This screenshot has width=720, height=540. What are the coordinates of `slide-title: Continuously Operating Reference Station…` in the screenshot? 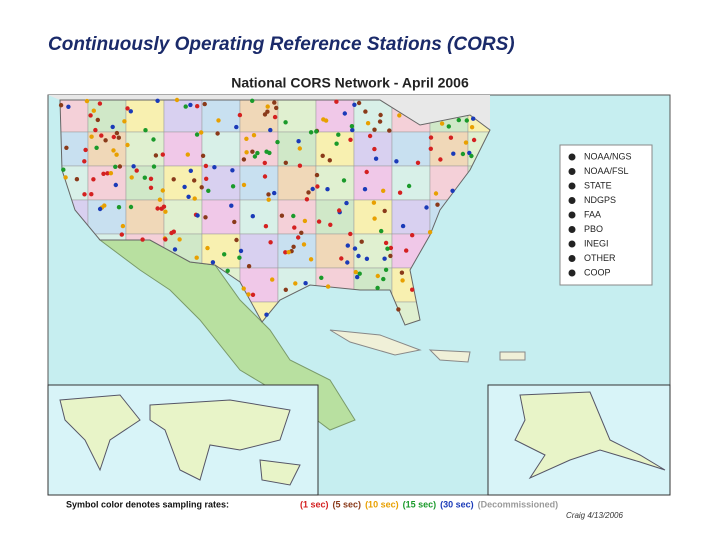 It's located at (281, 44).